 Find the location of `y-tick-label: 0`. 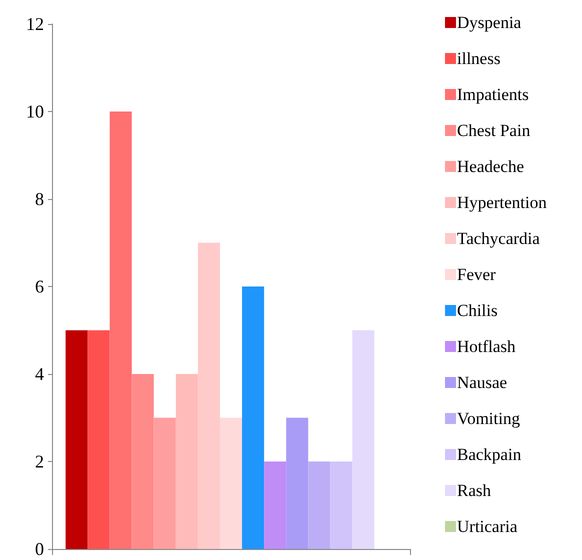

y-tick-label: 0 is located at coordinates (39, 549).